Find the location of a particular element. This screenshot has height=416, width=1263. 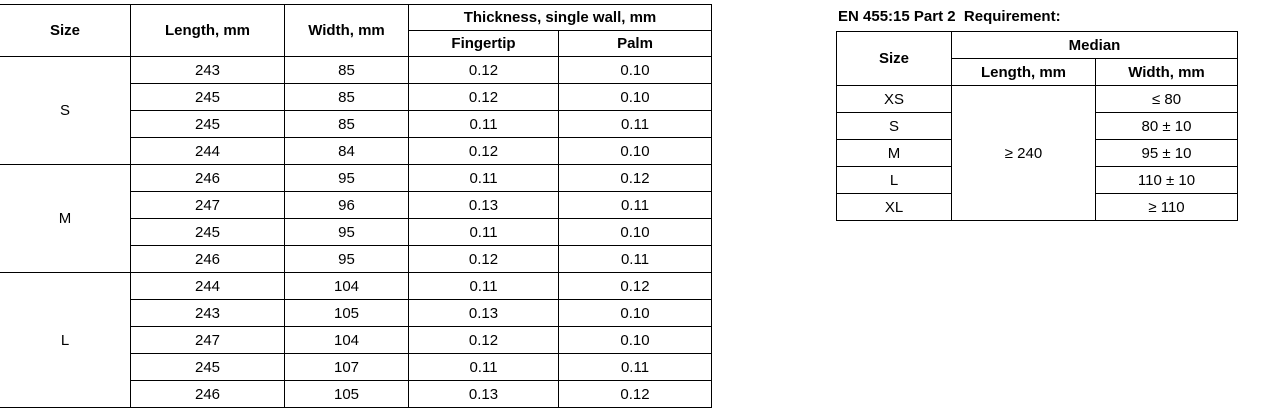

table-row: M 246 95 0.11 0.12 is located at coordinates (356, 218).